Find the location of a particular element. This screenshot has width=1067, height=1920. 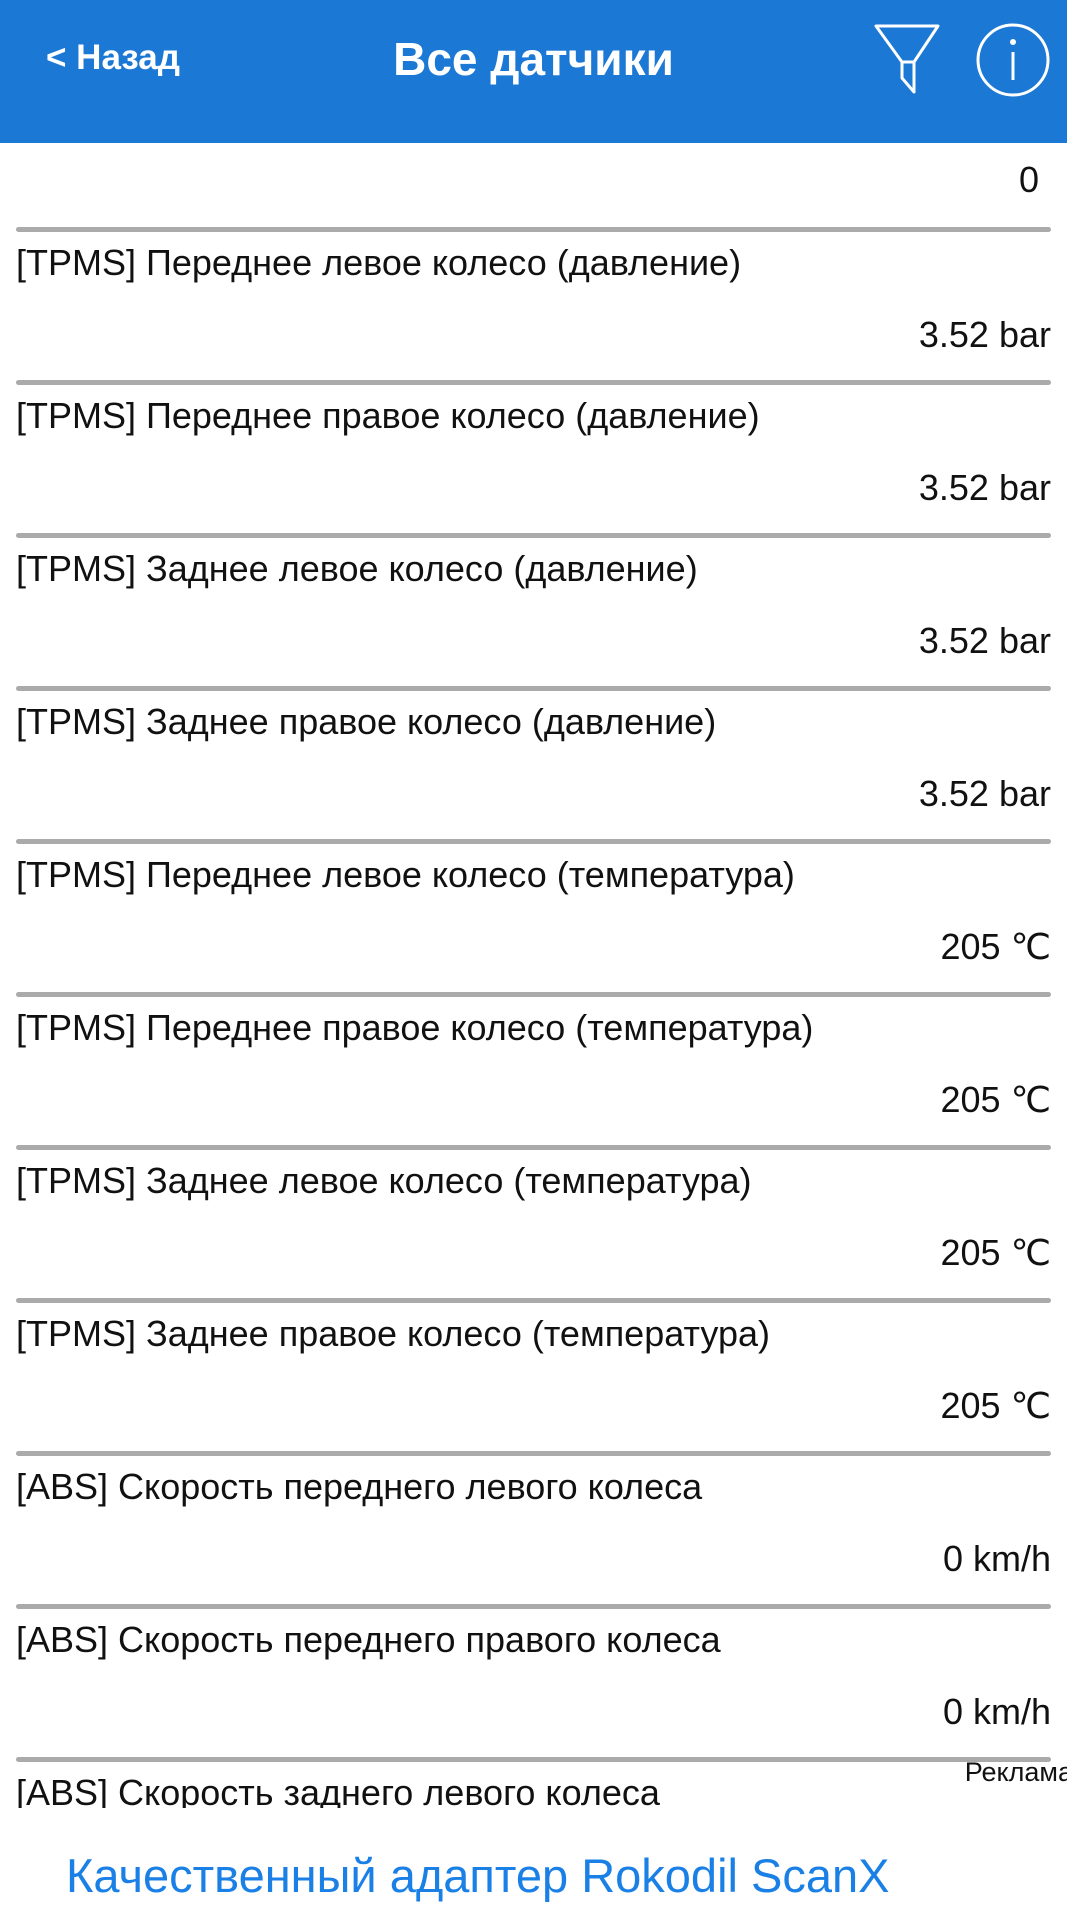

sensor-value: 0 is located at coordinates (1028, 179).